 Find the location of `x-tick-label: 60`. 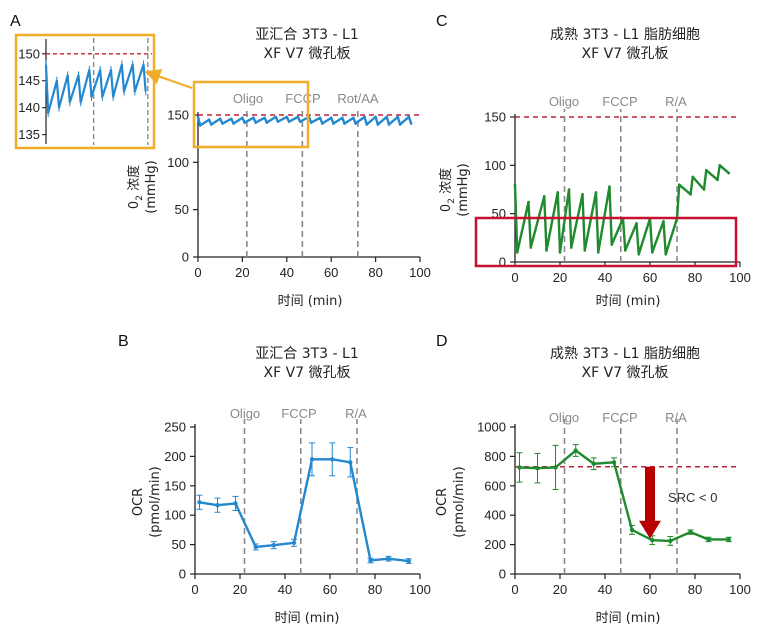

x-tick-label: 60 is located at coordinates (331, 272).